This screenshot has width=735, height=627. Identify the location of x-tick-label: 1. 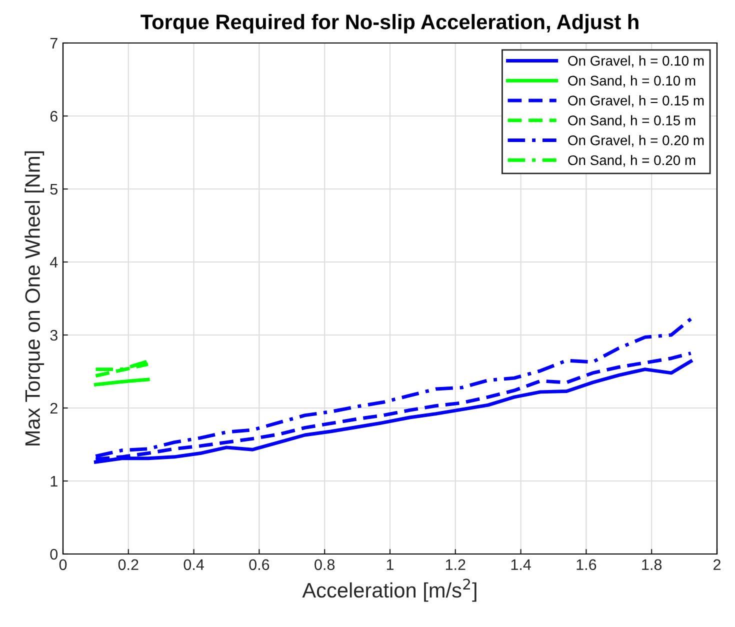
(390, 564).